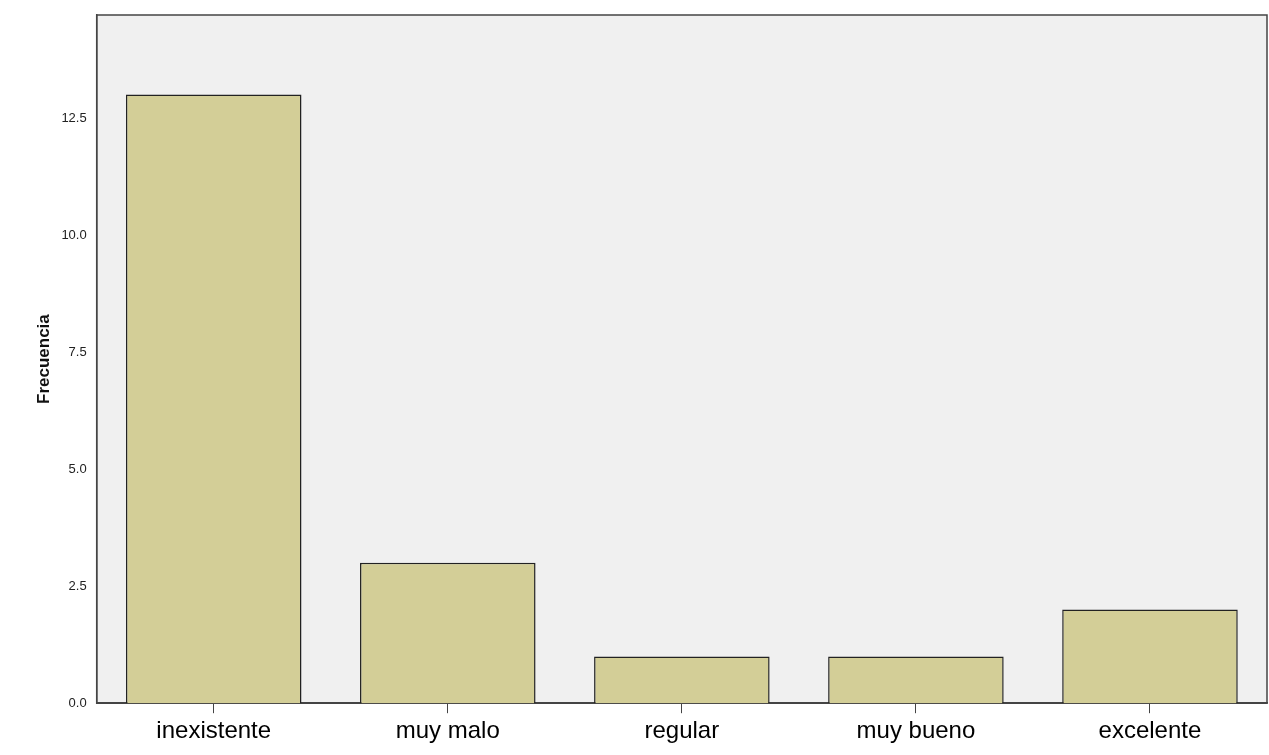  I want to click on x-tick-label: muy malo, so click(447, 730).